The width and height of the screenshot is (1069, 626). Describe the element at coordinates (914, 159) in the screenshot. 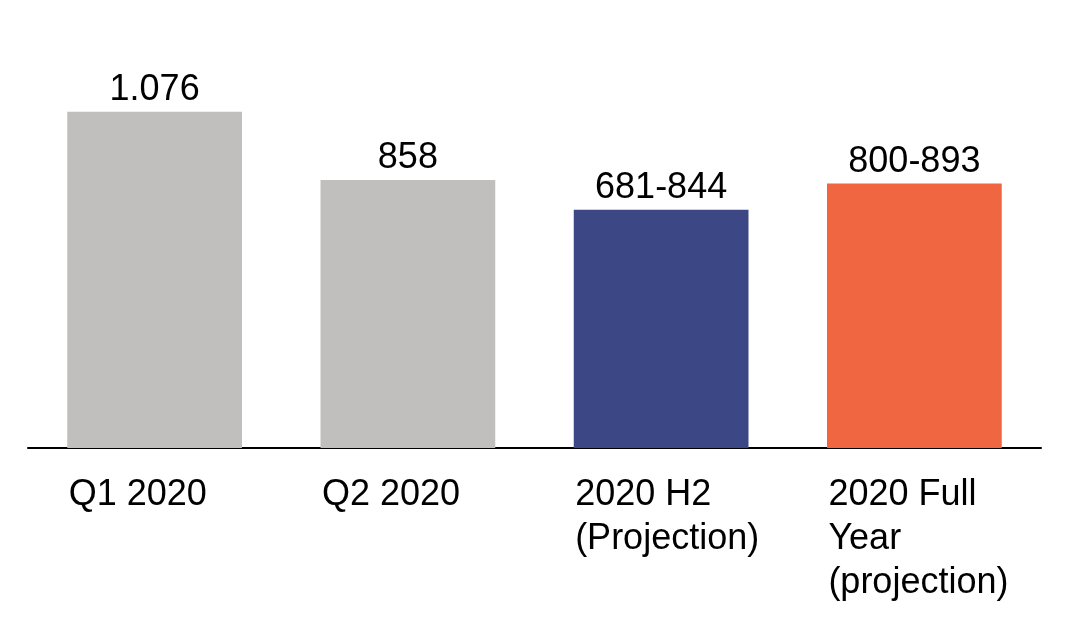

I see `data-label: 800-893` at that location.